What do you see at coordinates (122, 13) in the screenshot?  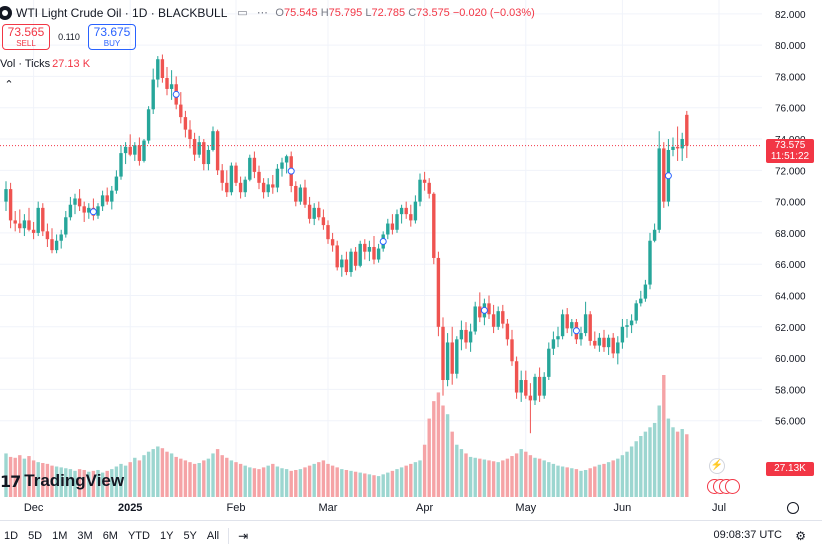 I see `symbol-title: WTI Light Crude Oil · 1D · BLACKBULL` at bounding box center [122, 13].